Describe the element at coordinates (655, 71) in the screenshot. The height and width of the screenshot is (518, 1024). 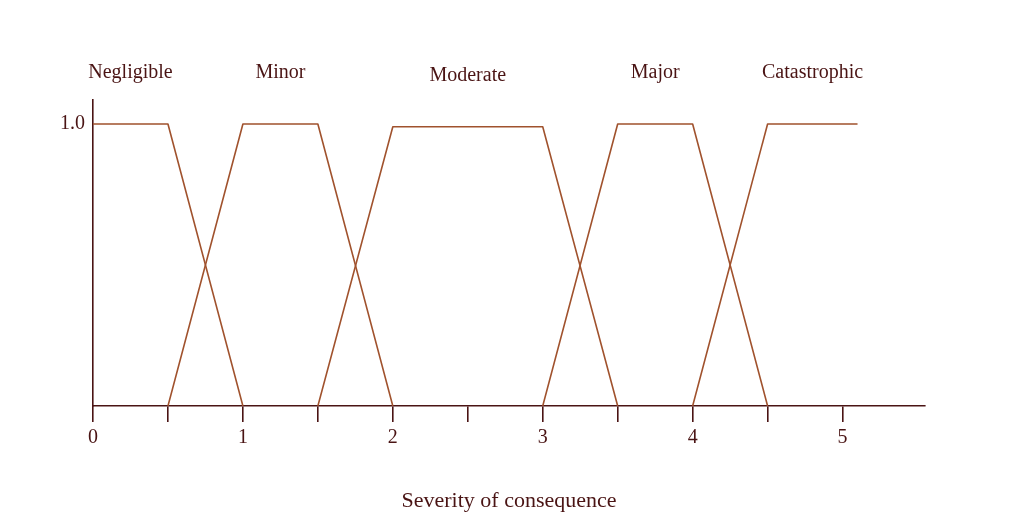
I see `text: Major` at that location.